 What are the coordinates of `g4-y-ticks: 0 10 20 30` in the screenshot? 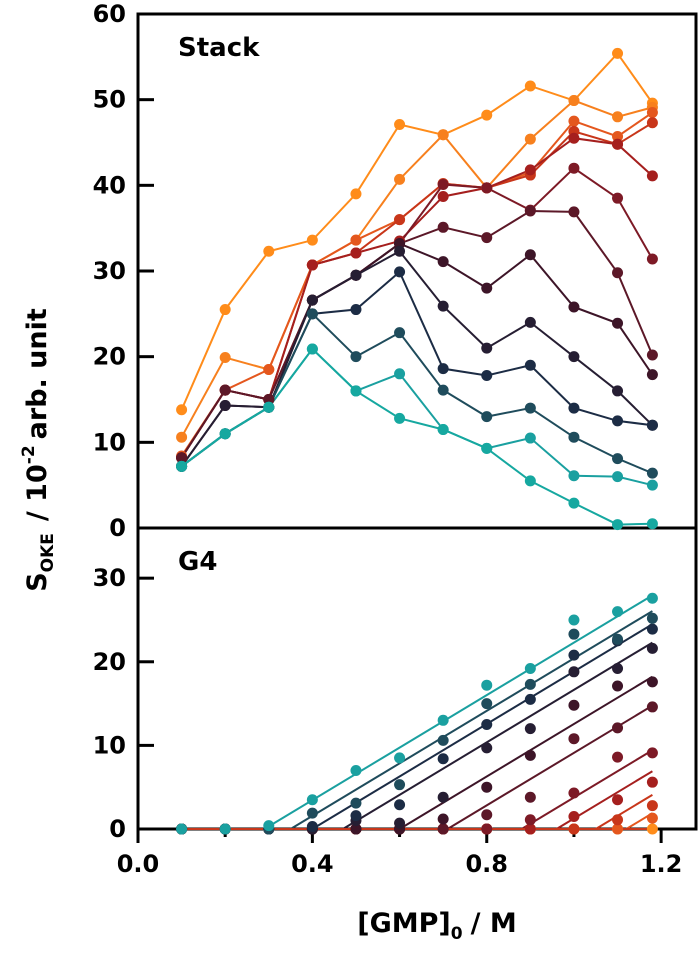 It's located at (123, 703).